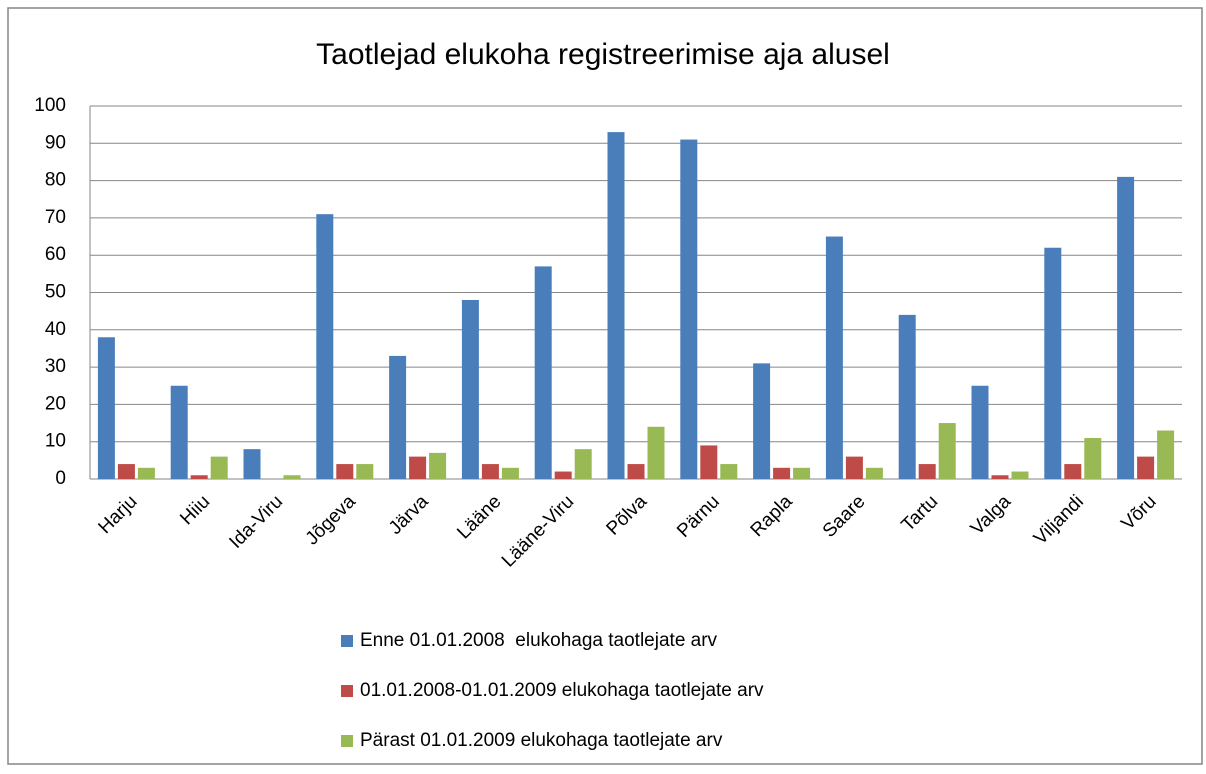 Image resolution: width=1206 pixels, height=774 pixels. What do you see at coordinates (55, 254) in the screenshot?
I see `y-tick-label: 60` at bounding box center [55, 254].